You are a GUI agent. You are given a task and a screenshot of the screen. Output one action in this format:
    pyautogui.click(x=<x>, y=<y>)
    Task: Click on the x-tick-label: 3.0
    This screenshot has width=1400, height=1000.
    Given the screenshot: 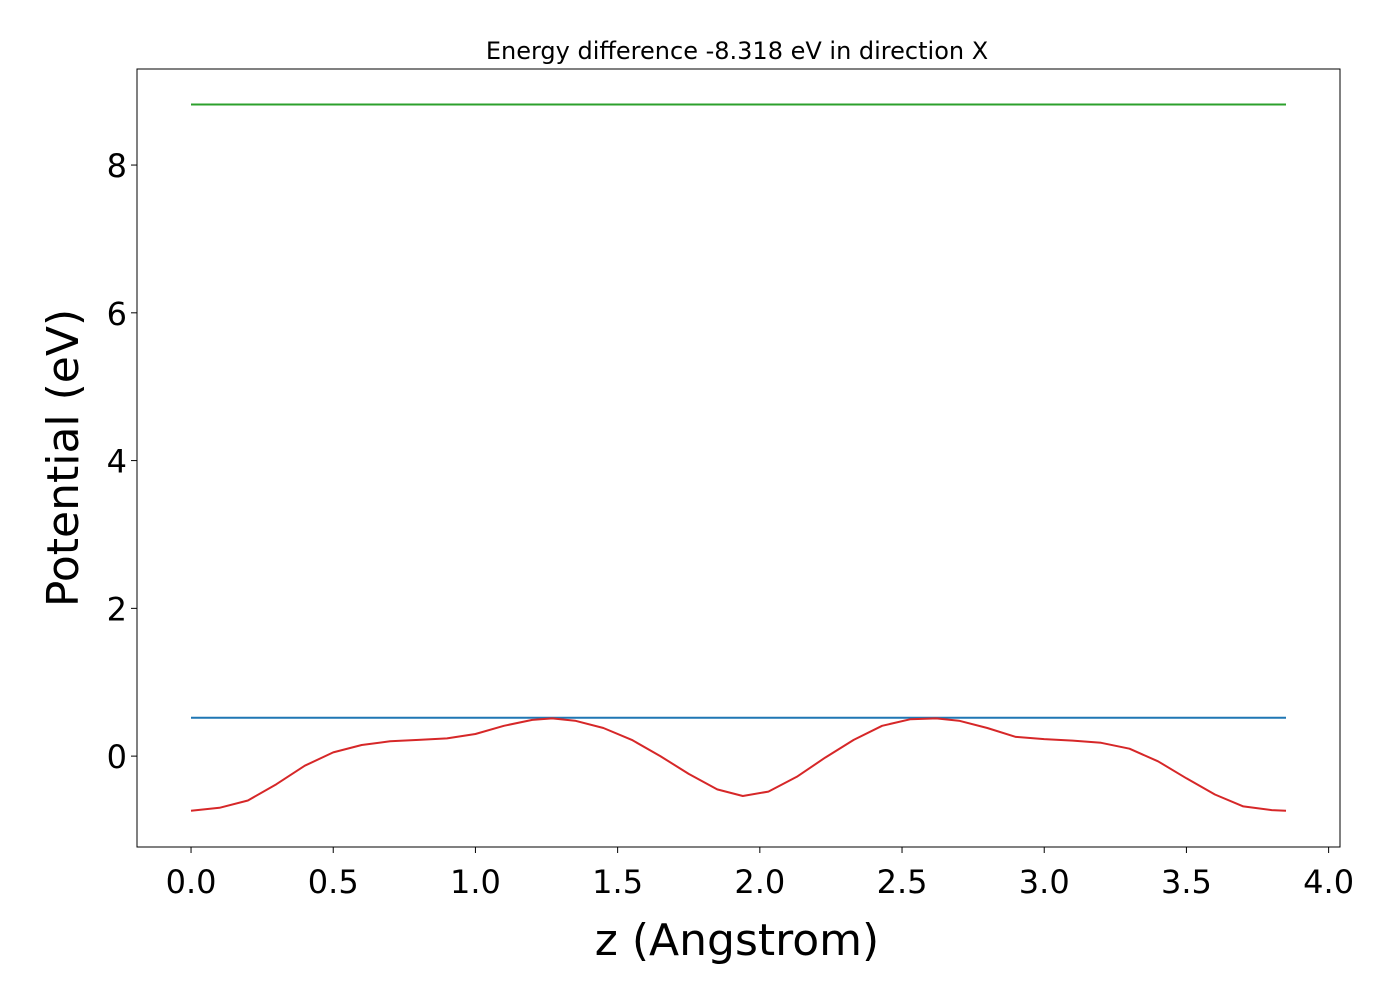 What is the action you would take?
    pyautogui.click(x=1044, y=882)
    